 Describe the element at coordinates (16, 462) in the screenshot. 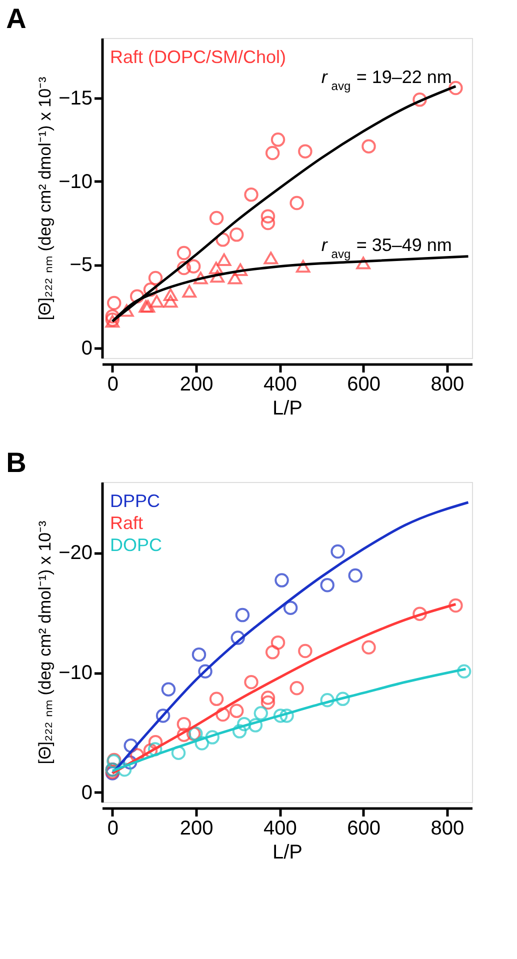

I see `chart-title: B` at that location.